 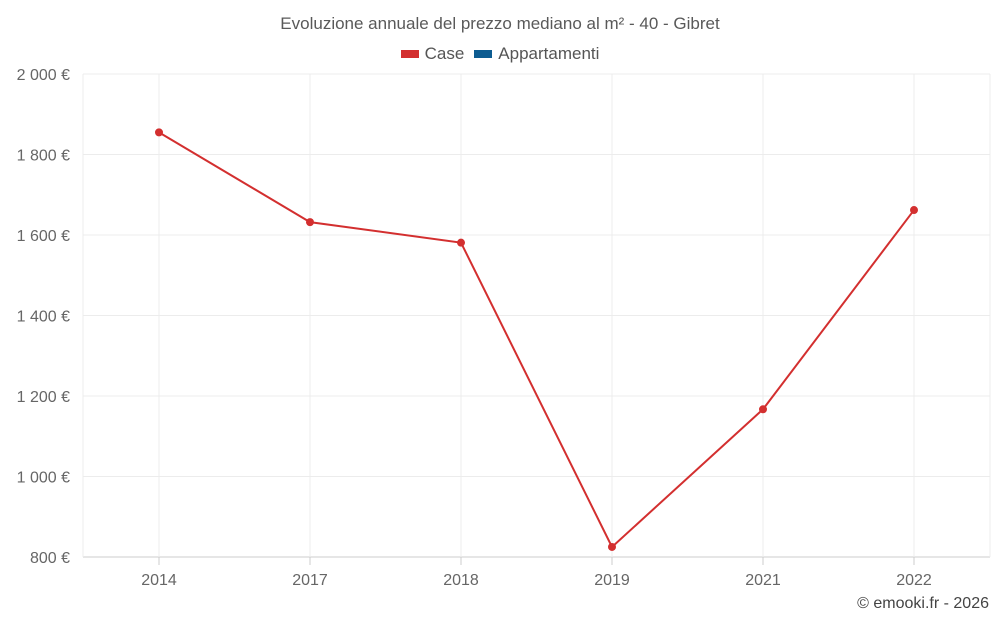 I want to click on y-tick-label: 1 600 €, so click(x=43, y=236).